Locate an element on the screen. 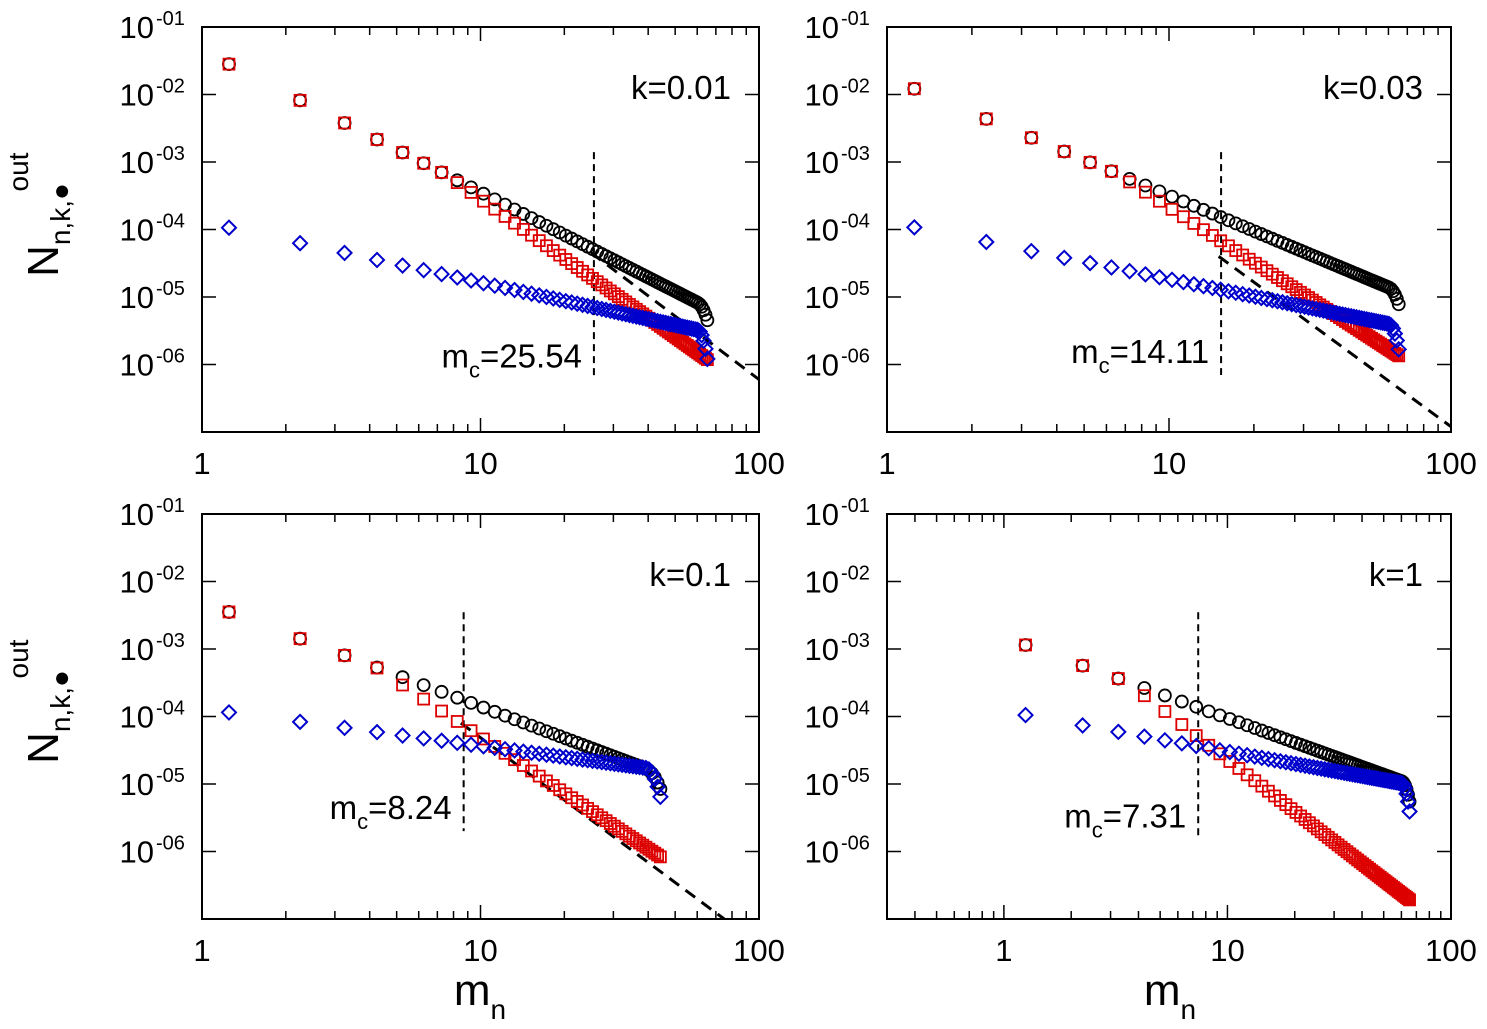 The image size is (1487, 1029). annotation-mc: mc=8.24 is located at coordinates (391, 811).